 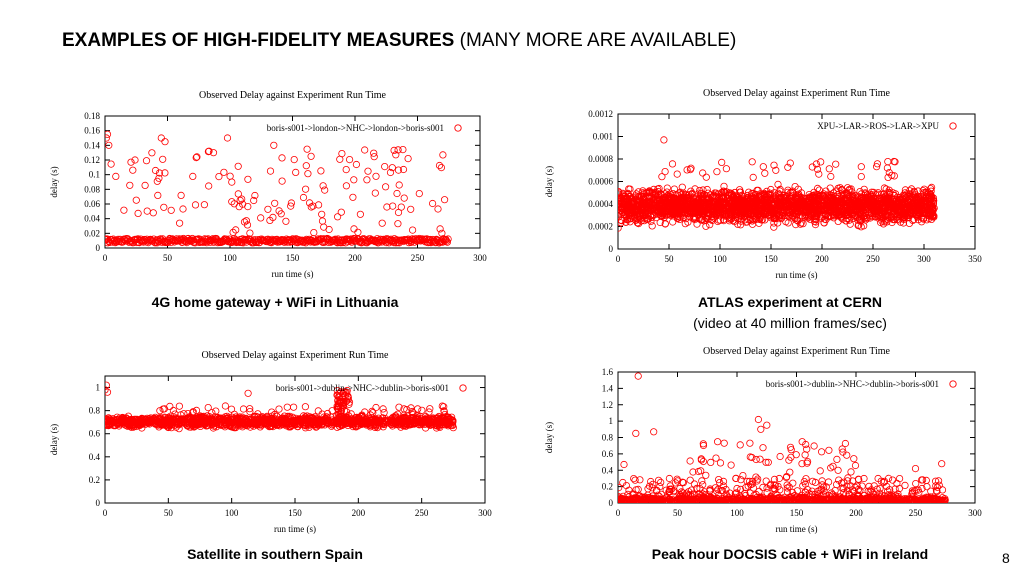 What do you see at coordinates (953, 126) in the screenshot?
I see `legend-marker` at bounding box center [953, 126].